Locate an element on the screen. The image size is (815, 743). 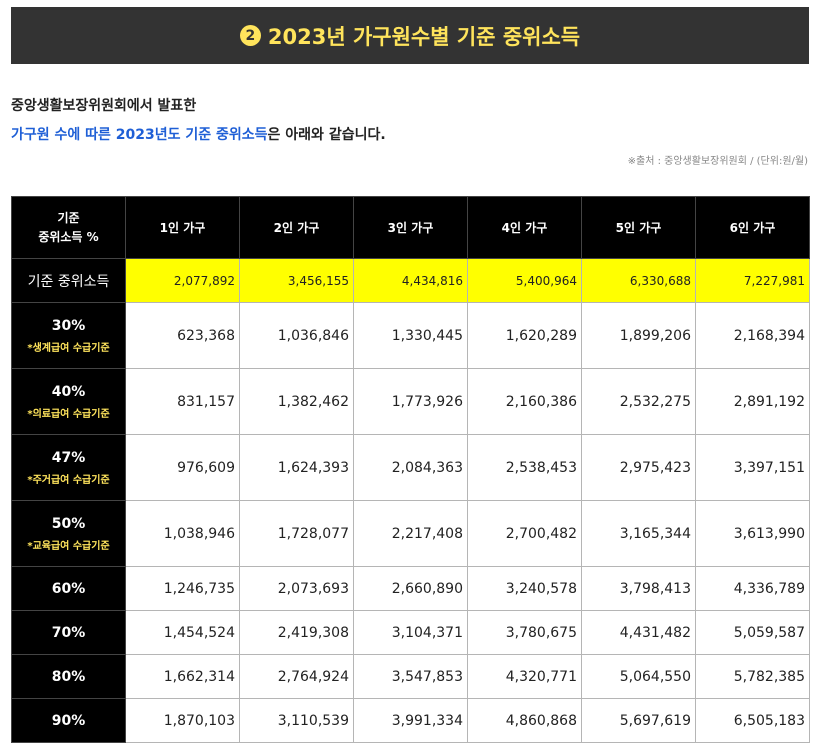
table-cell: 1,330,445 is located at coordinates (410, 335).